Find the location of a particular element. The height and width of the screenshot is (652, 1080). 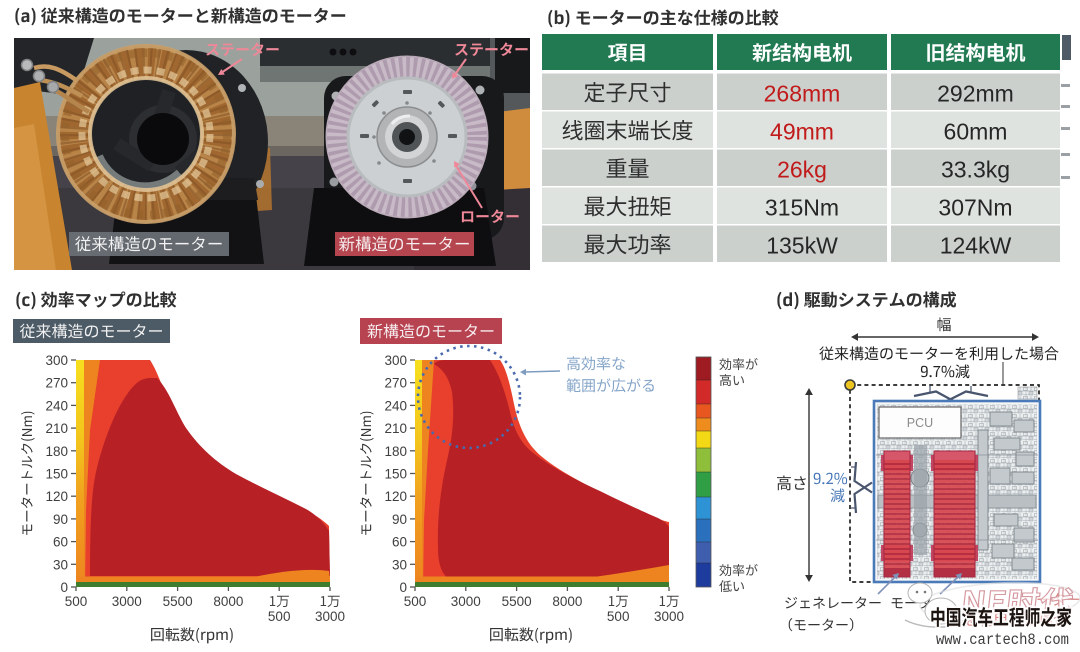

svg-text: 49mm is located at coordinates (802, 132).